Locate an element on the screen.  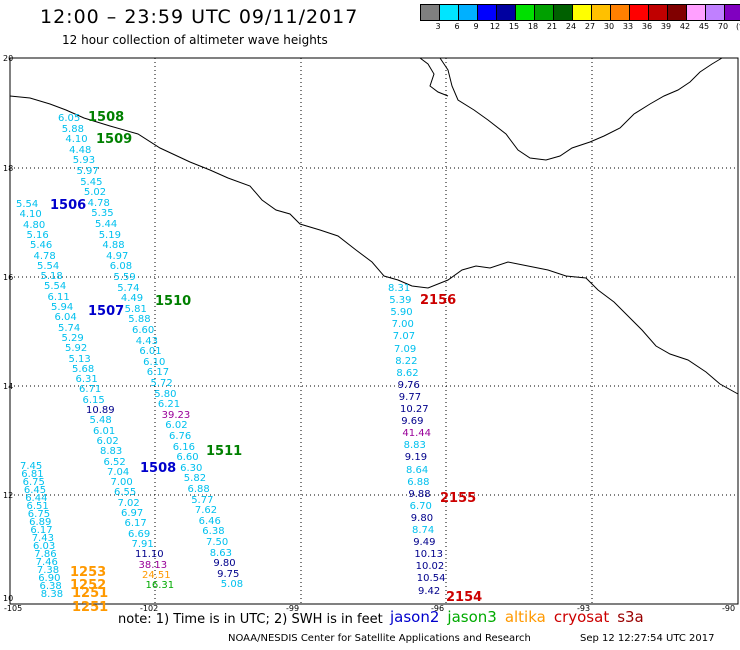
wave-height-label: 8.38 is located at coordinates (52, 594).